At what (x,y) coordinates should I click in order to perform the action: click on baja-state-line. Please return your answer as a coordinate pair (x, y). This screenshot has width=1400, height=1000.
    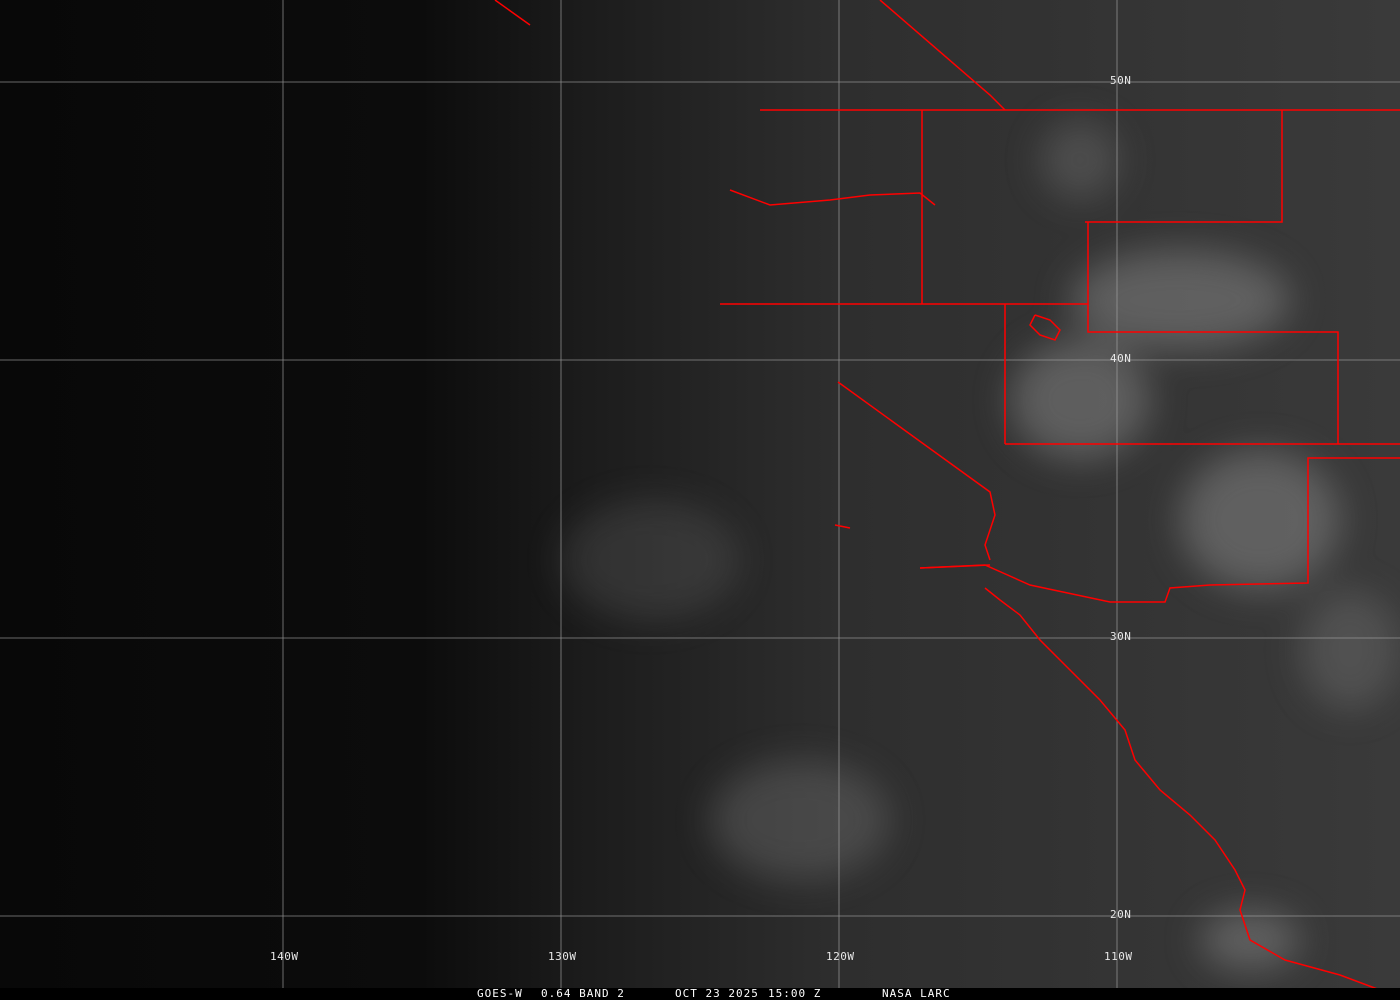
    Looking at the image, I should click on (955, 566).